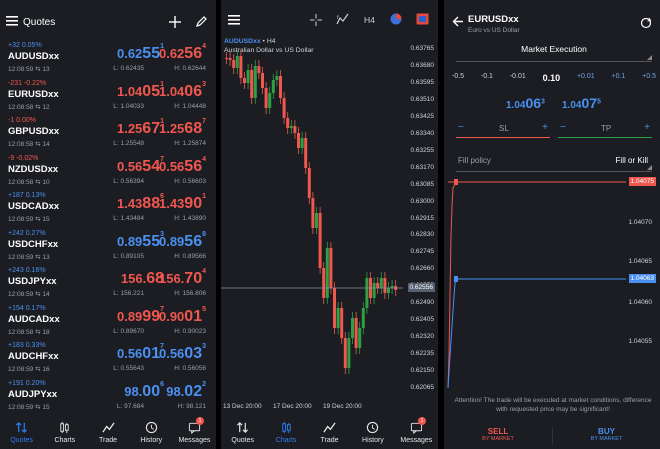 The width and height of the screenshot is (660, 449). I want to click on edit-pencil-icon, so click(201, 21).